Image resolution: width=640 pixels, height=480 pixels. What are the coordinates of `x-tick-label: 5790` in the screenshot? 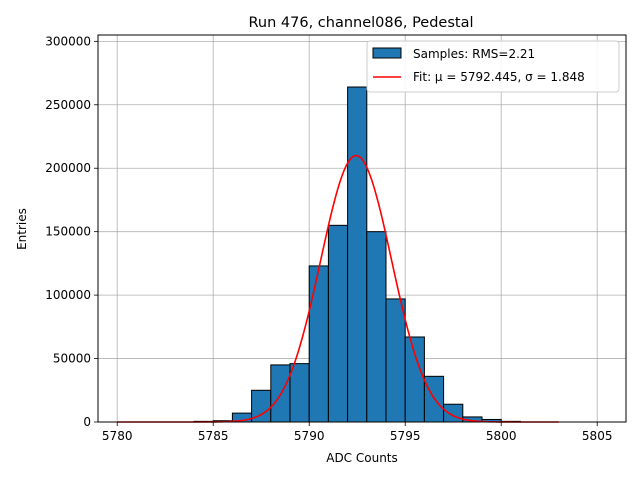 It's located at (309, 436).